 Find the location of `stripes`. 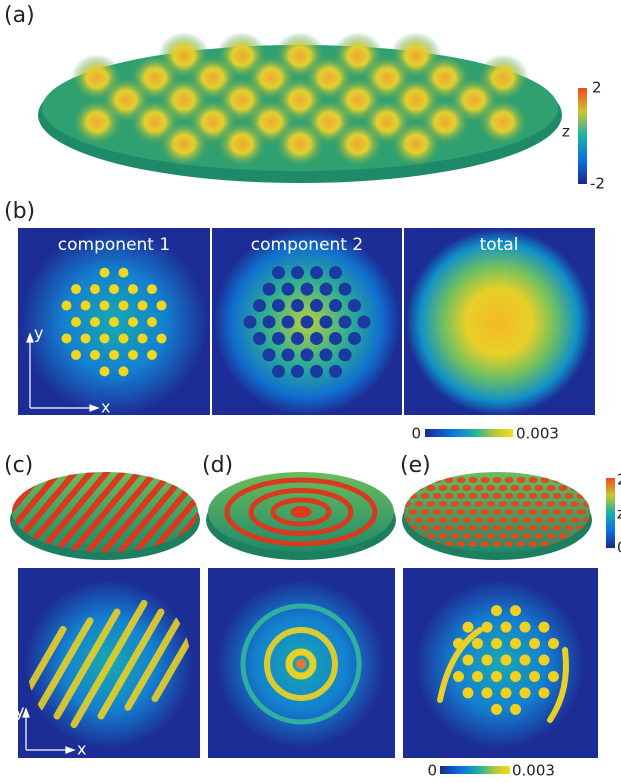

stripes is located at coordinates (109, 664).